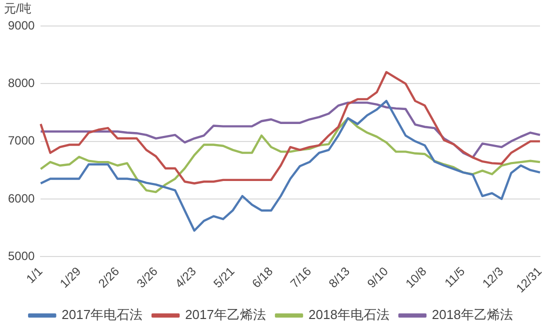 The height and width of the screenshot is (332, 554). I want to click on legend-label: 2017年乙烯法, so click(225, 314).